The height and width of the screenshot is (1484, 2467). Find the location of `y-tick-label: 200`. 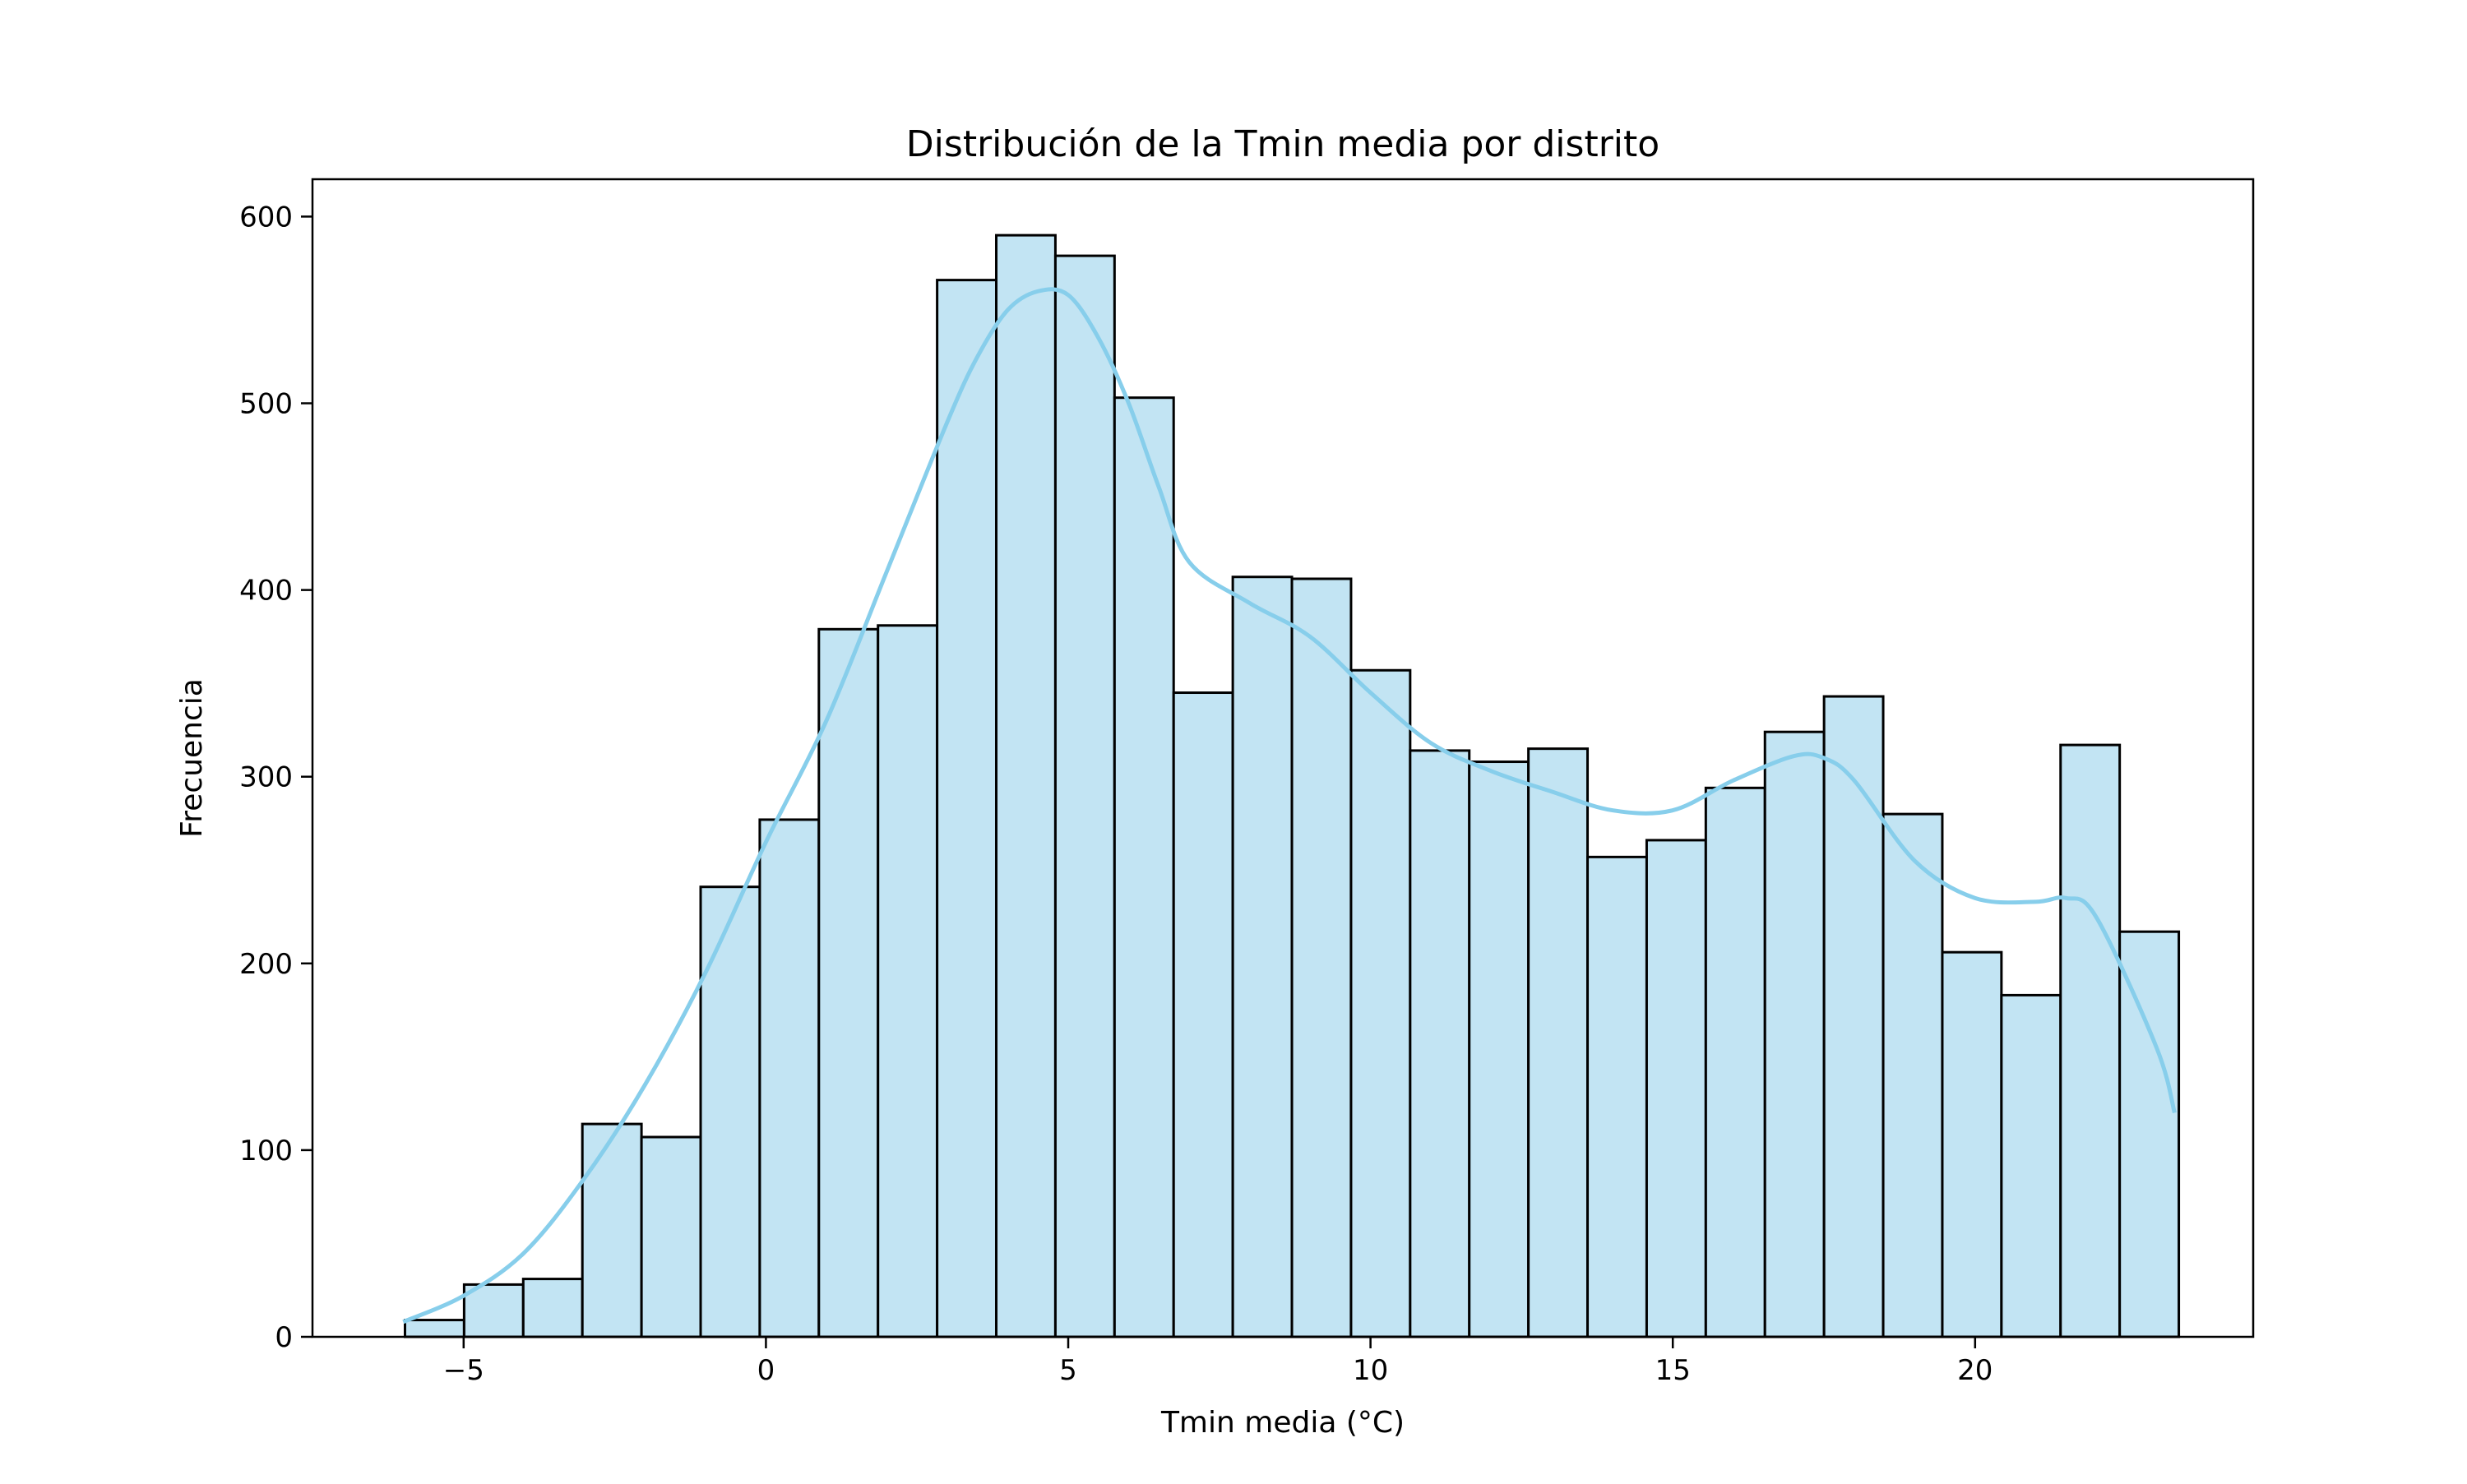

y-tick-label: 200 is located at coordinates (266, 965).